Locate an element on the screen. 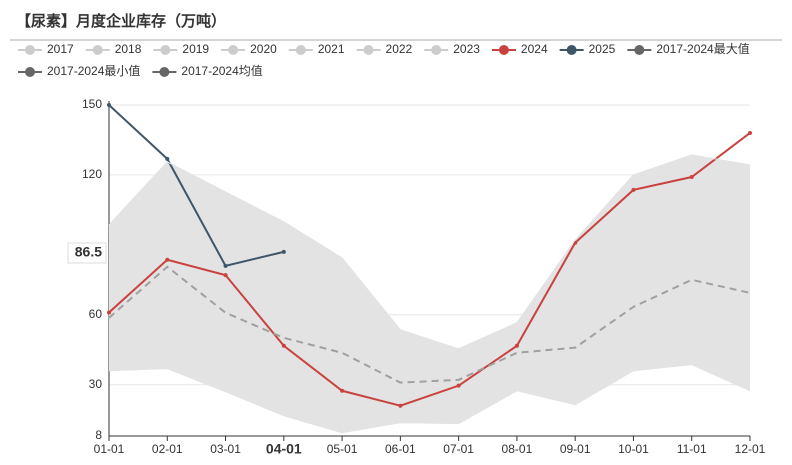 The image size is (792, 465). legend-label: 2017-2024最小值 is located at coordinates (93, 70).